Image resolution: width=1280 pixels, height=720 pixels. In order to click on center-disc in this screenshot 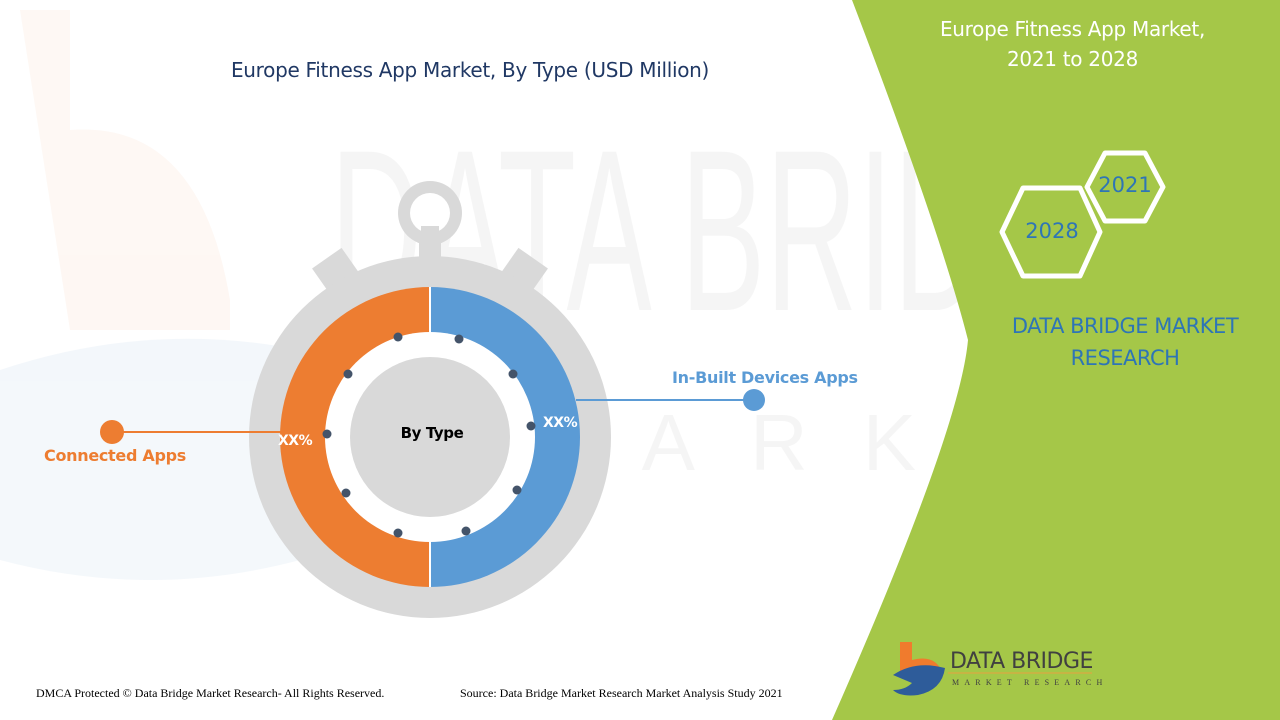, I will do `click(430, 437)`.